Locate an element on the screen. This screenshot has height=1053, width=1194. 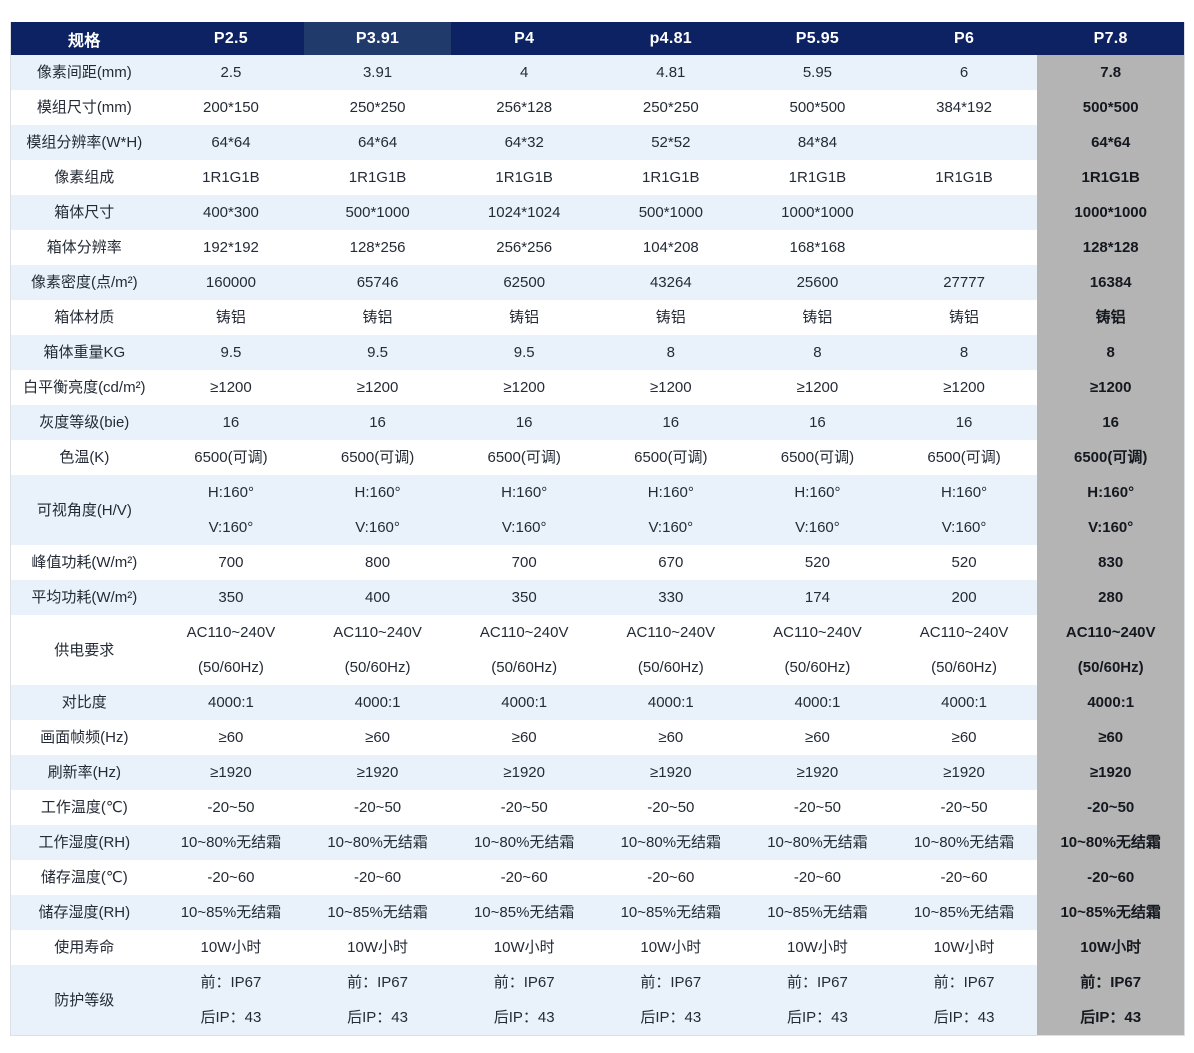
row-label: 供电要求 is located at coordinates (84, 650).